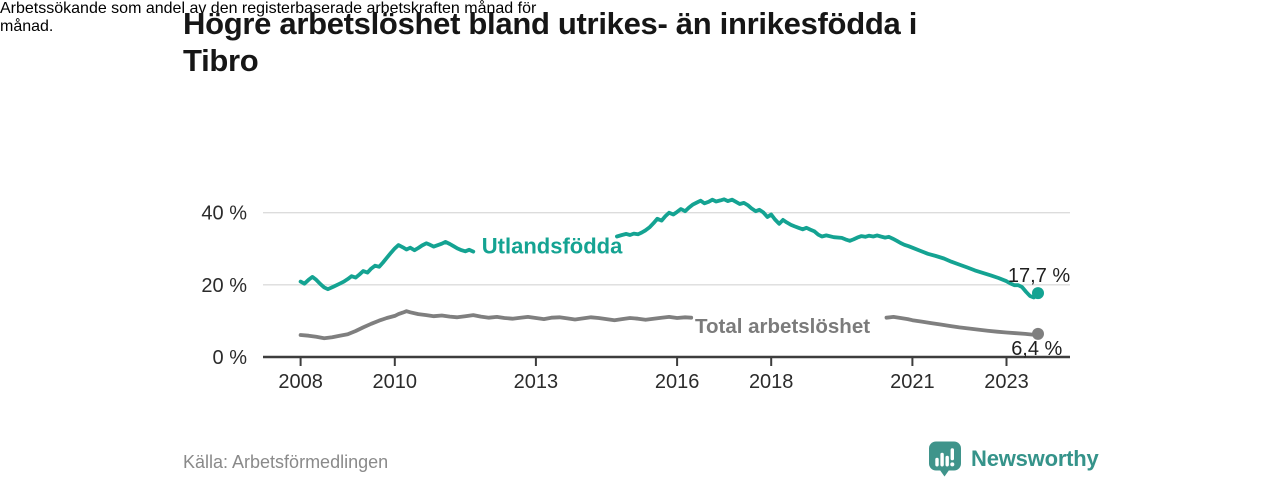  What do you see at coordinates (1006, 382) in the screenshot?
I see `x-tick-label-2023: 2023` at bounding box center [1006, 382].